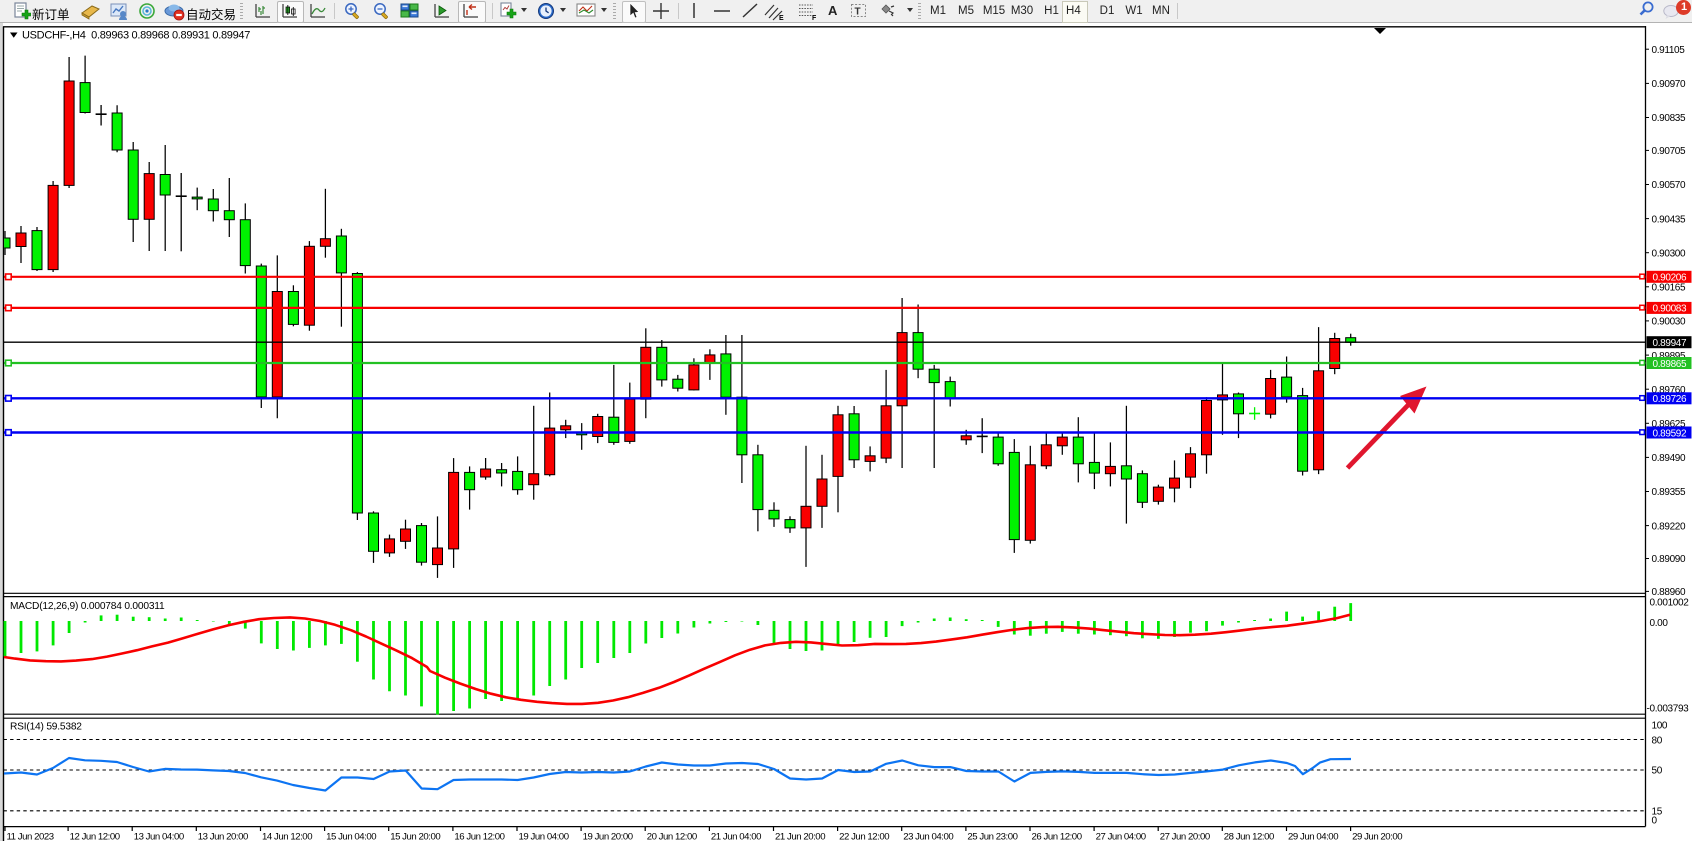 The height and width of the screenshot is (841, 1692). What do you see at coordinates (479, 836) in the screenshot?
I see `svg-text: 16 Jun 12:00` at bounding box center [479, 836].